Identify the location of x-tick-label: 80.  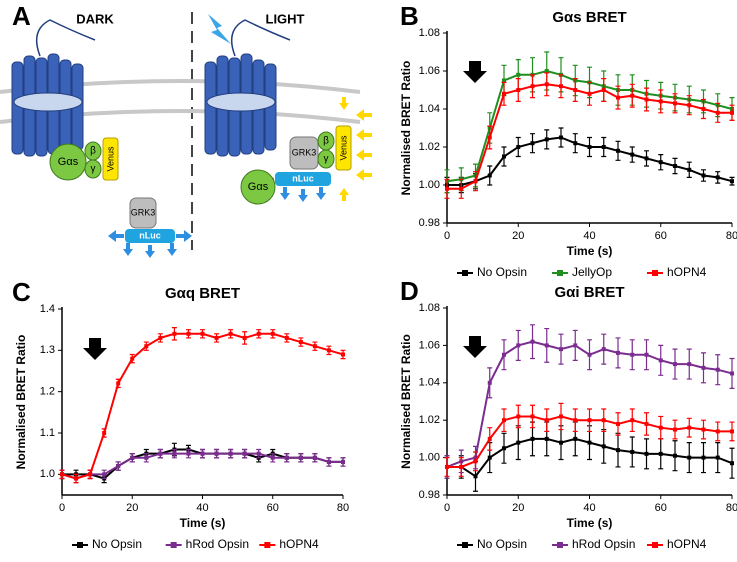
(731, 236).